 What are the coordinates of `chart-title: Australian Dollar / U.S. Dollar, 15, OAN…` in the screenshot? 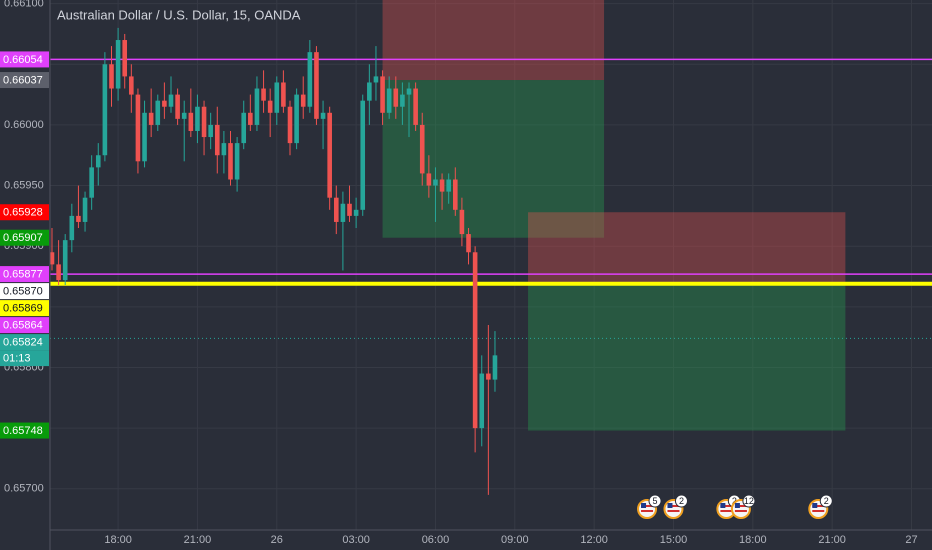 It's located at (179, 14).